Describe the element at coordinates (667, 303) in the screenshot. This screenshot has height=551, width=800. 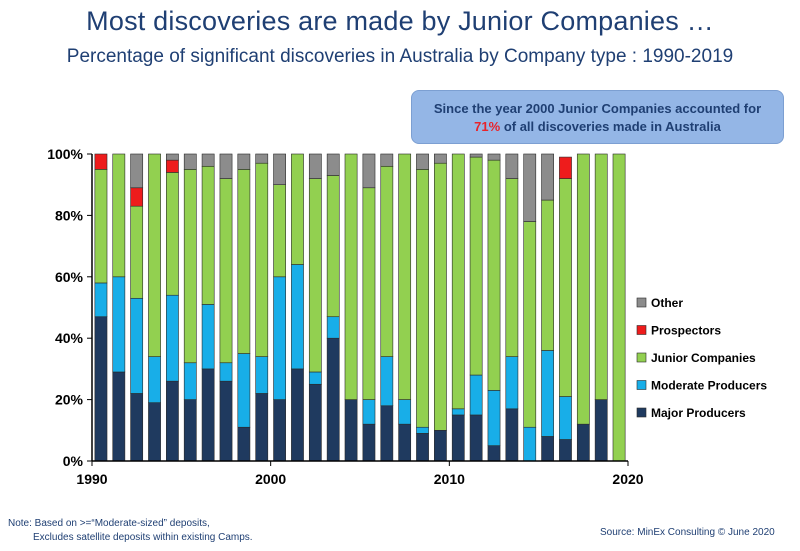
I see `legend-label: Other` at that location.